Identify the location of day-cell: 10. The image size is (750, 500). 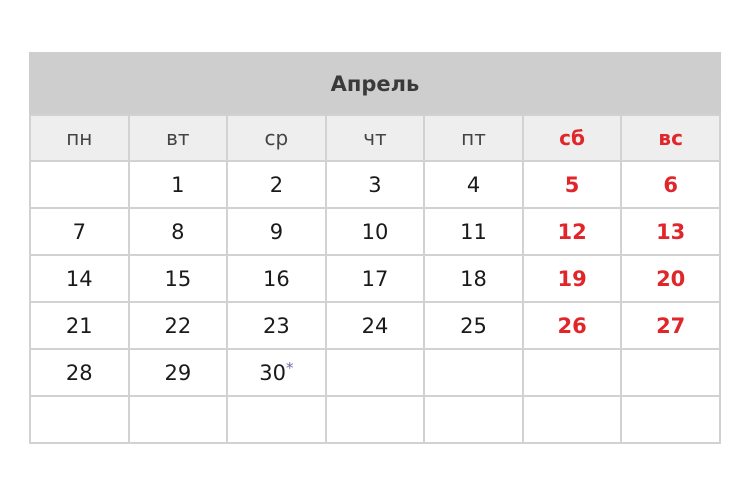
(375, 231).